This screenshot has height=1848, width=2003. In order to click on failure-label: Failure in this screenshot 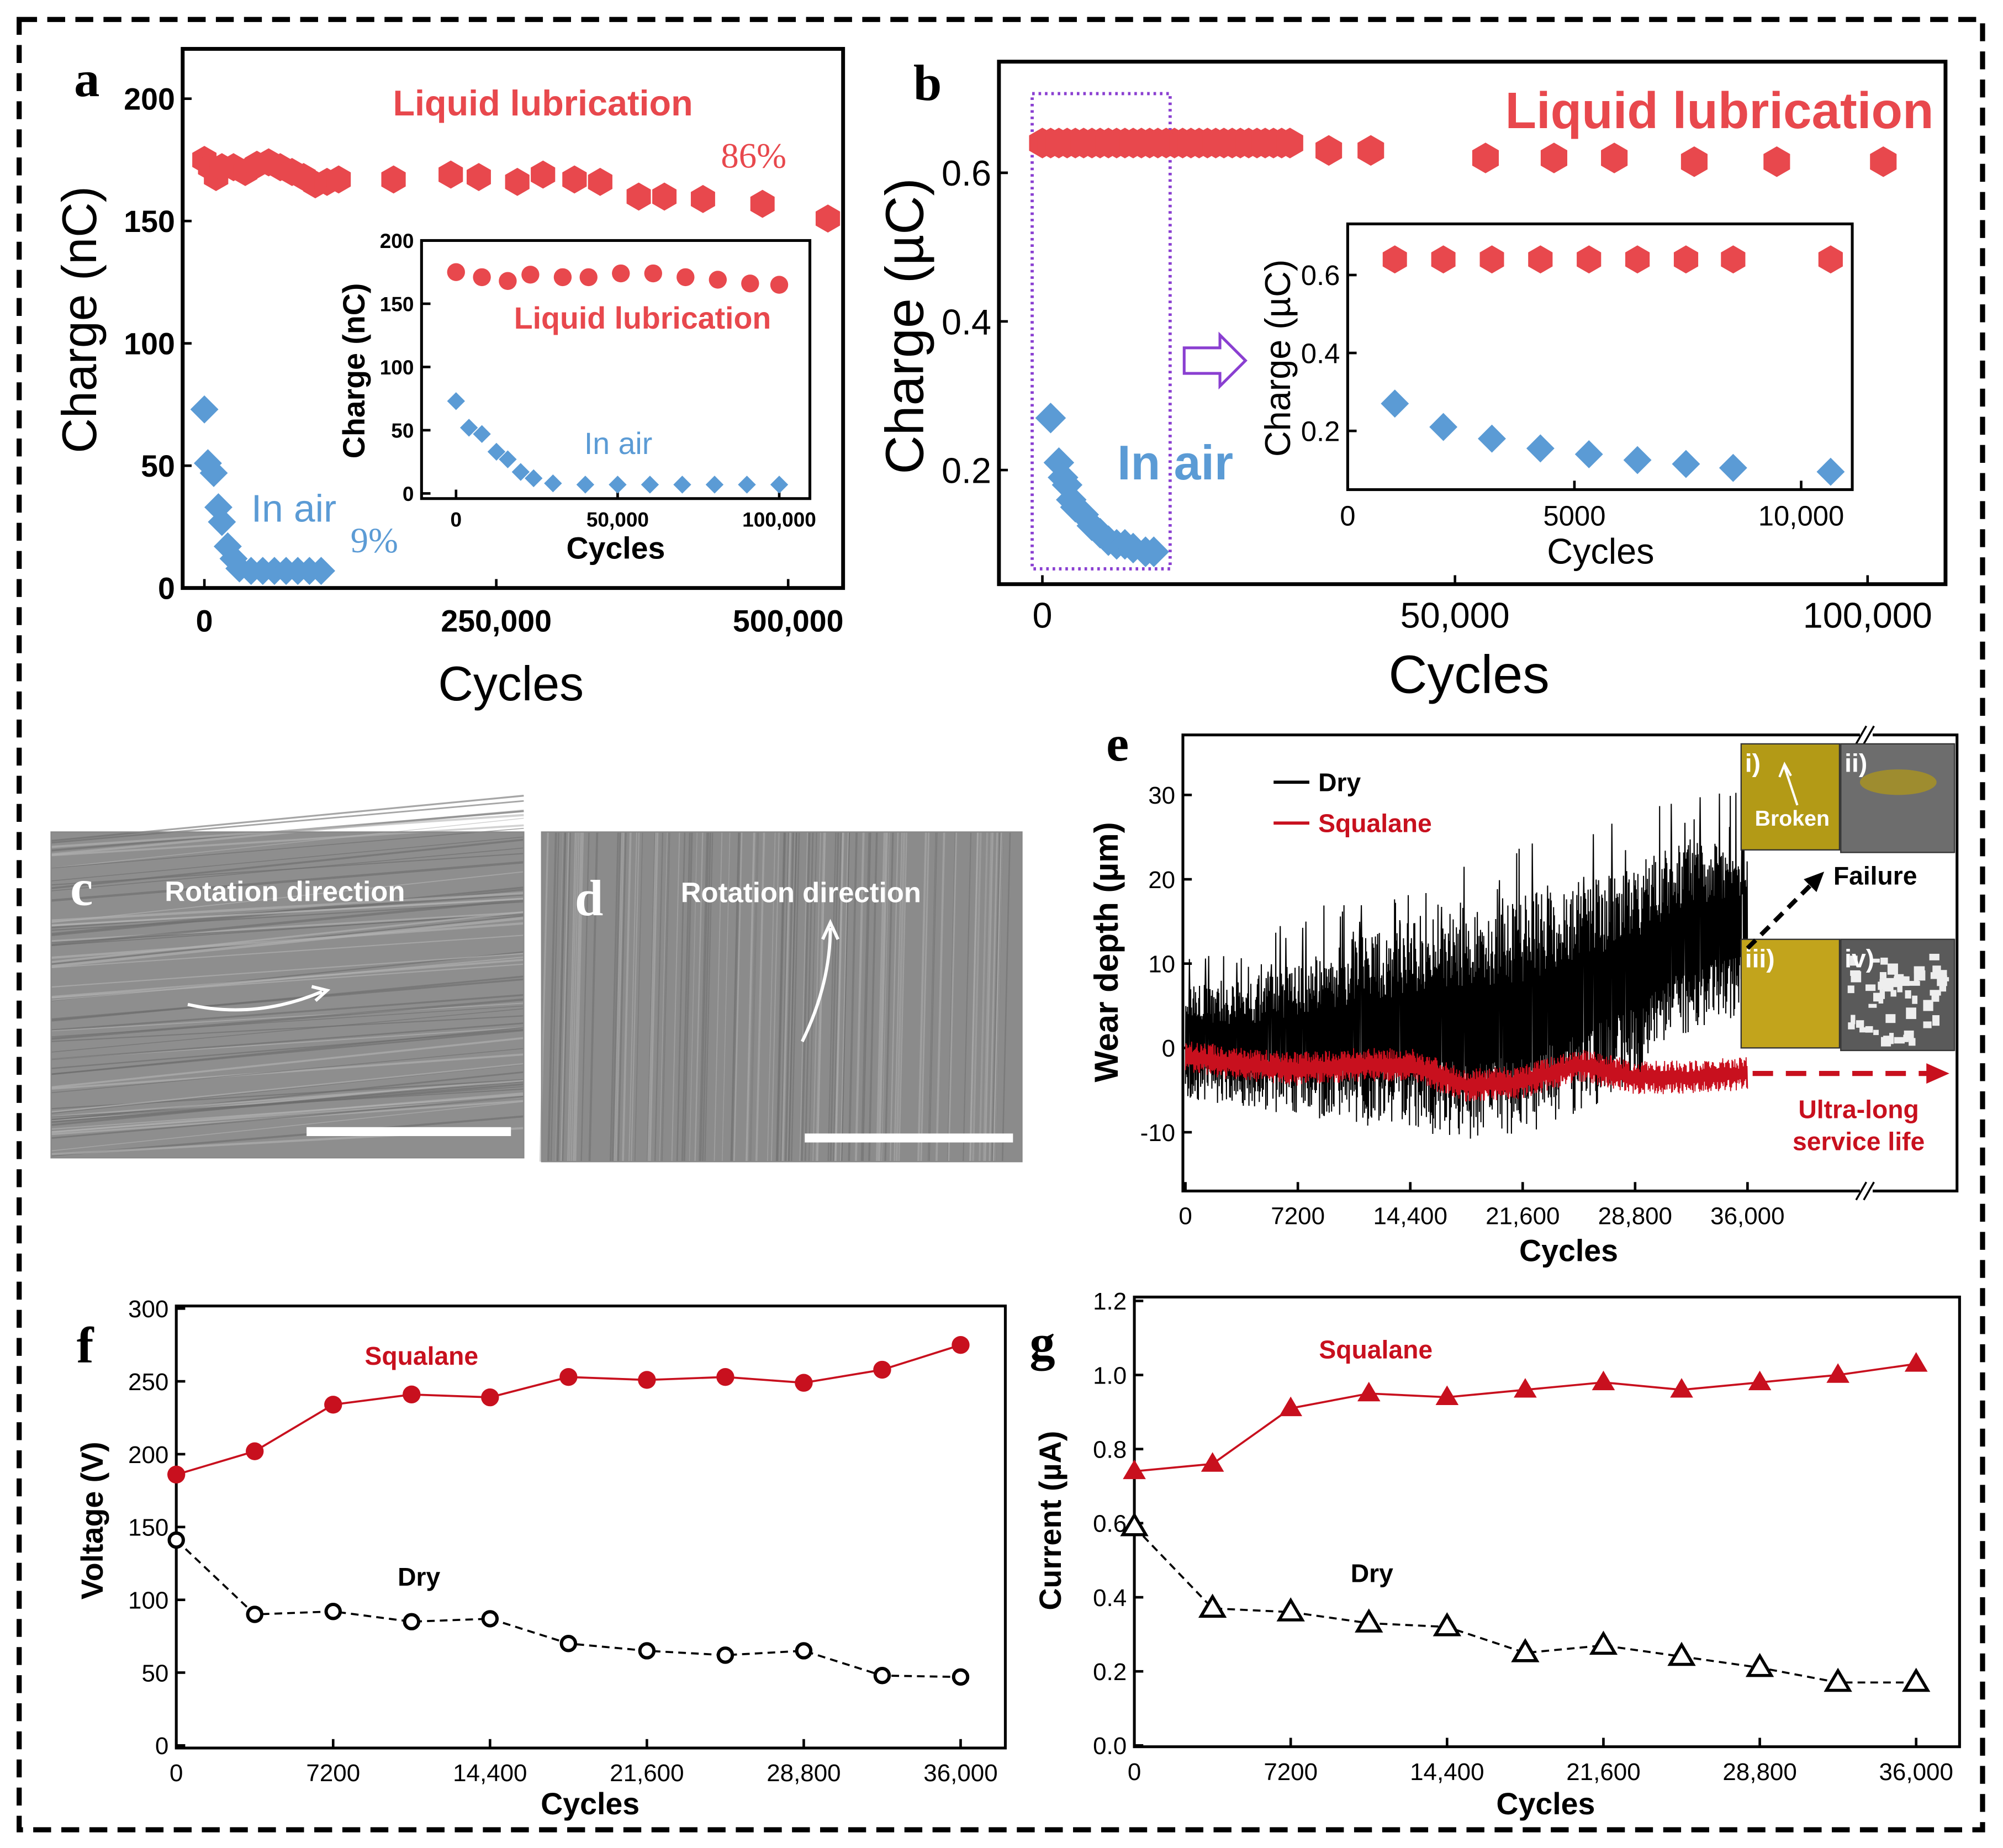, I will do `click(1875, 875)`.